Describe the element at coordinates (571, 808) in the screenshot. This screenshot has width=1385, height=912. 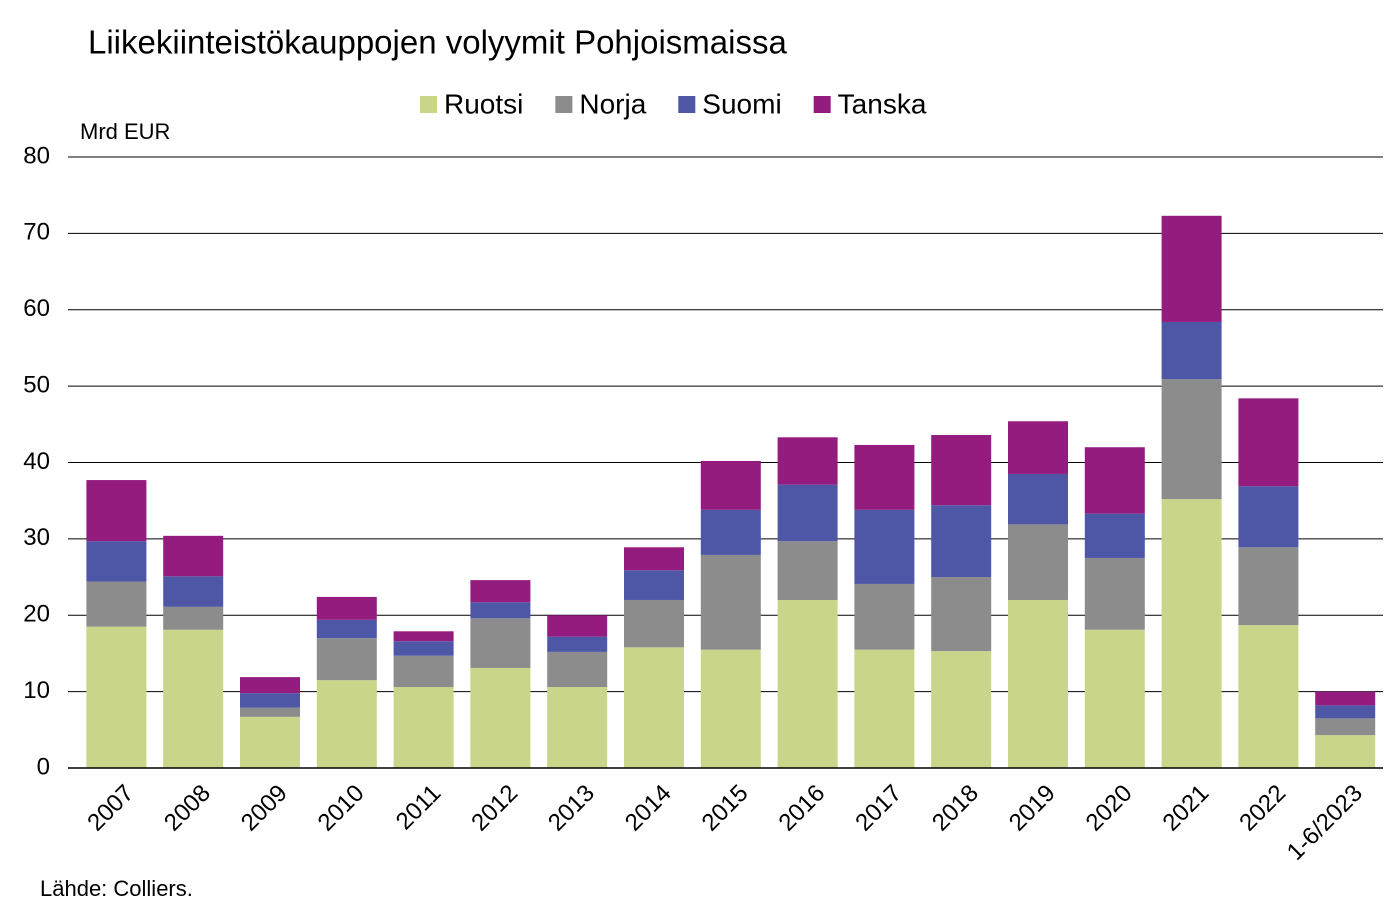
I see `x-tick-label: 2013` at that location.